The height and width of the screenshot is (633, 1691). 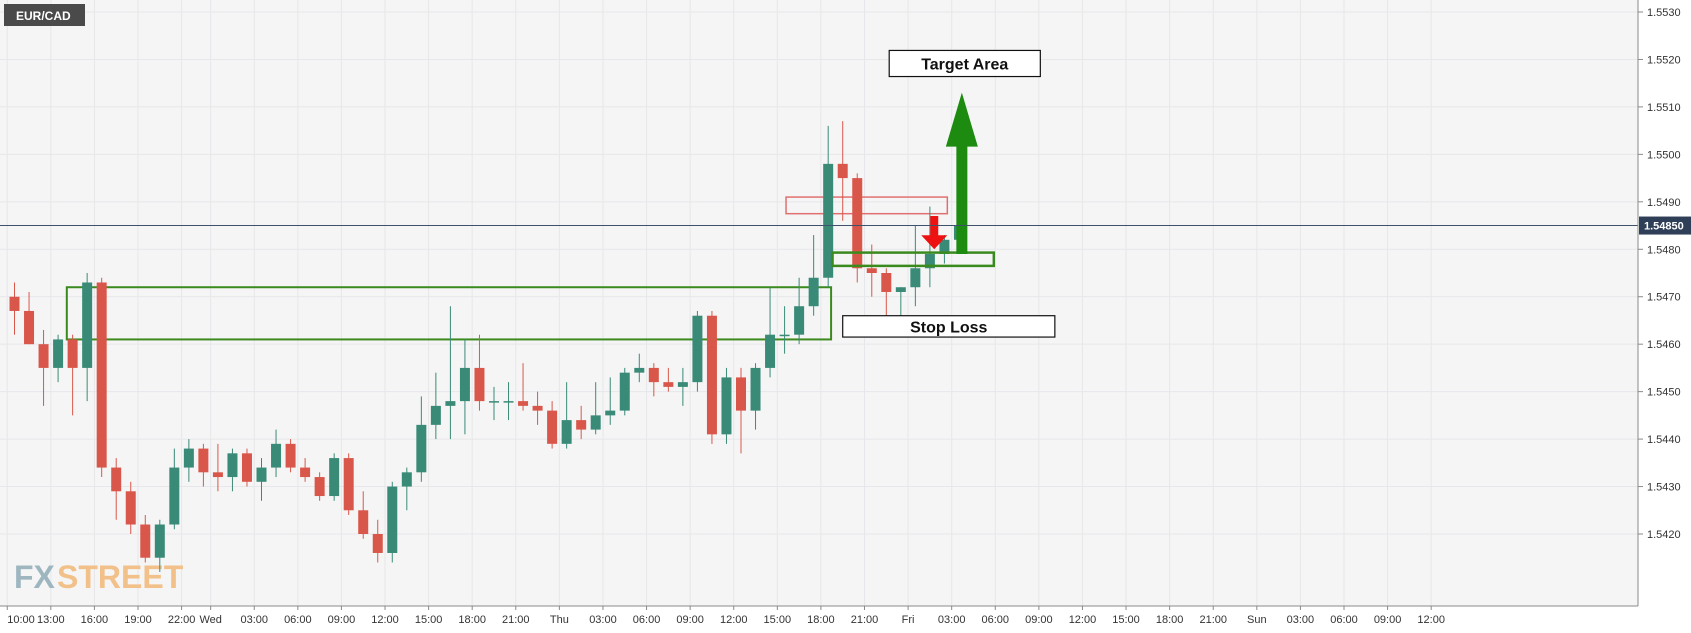 What do you see at coordinates (1664, 393) in the screenshot?
I see `y-tick-label: 1.5450` at bounding box center [1664, 393].